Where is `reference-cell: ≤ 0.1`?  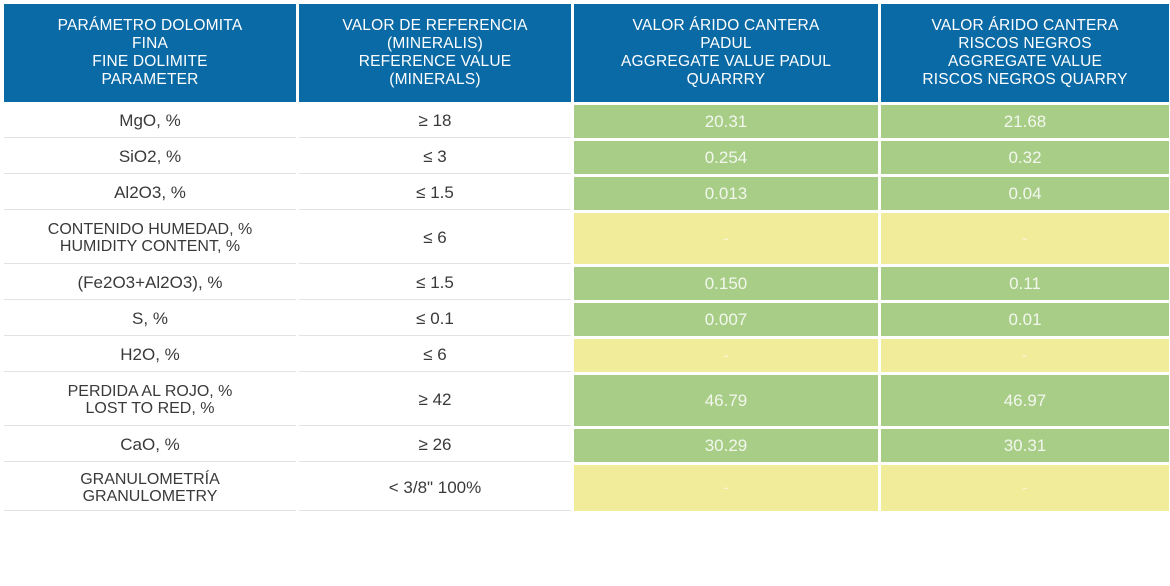
reference-cell: ≤ 0.1 is located at coordinates (435, 319).